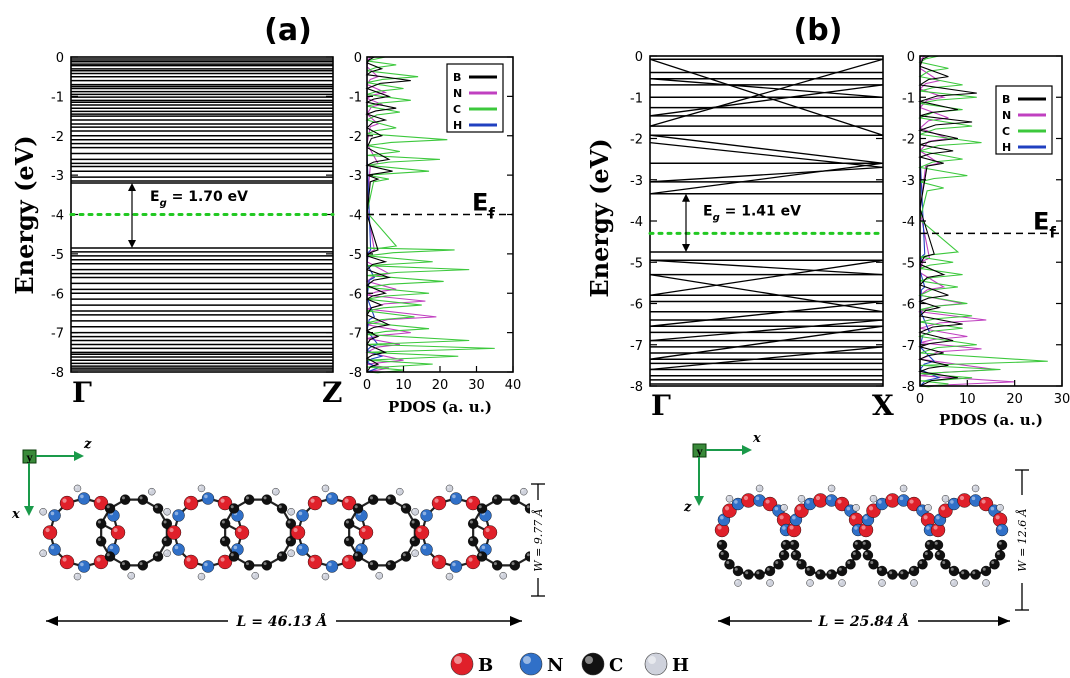 This screenshot has height=678, width=1070. I want to click on pdos-ytick-label: -8, so click(908, 387).